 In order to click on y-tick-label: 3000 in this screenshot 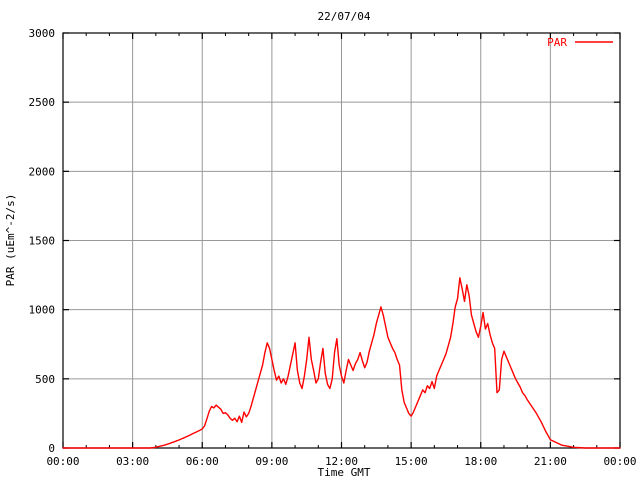, I will do `click(42, 33)`.